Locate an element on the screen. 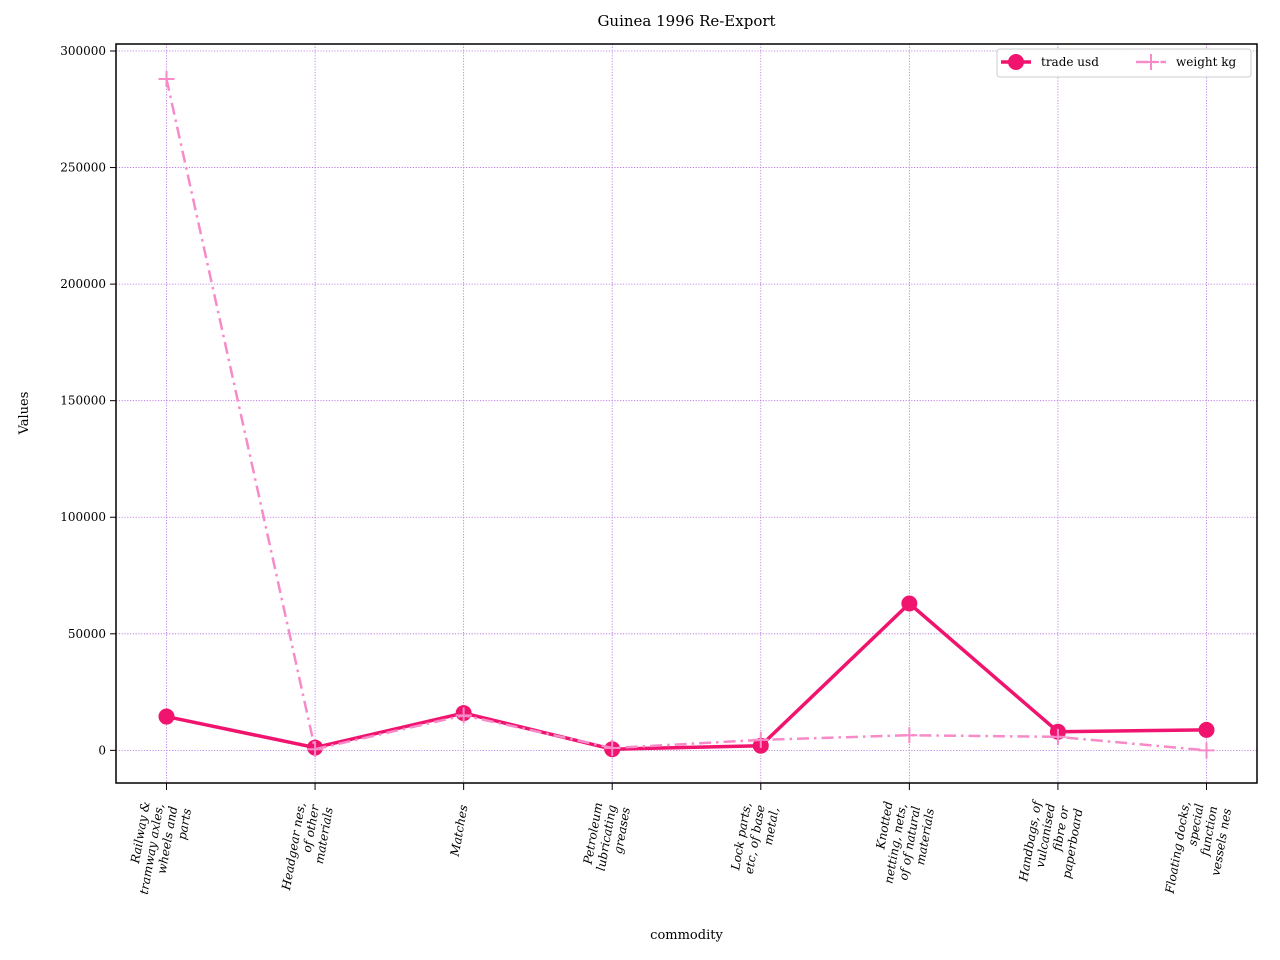 This screenshot has height=960, width=1280. x-tick-label-line: Matches is located at coordinates (459, 831).